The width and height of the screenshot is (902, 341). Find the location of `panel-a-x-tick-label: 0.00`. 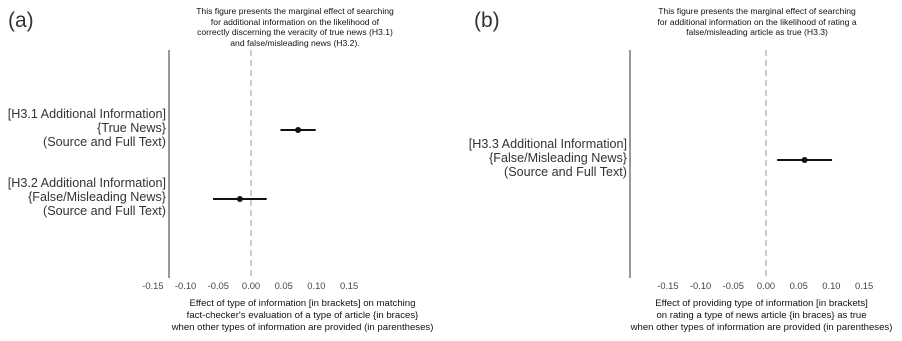

panel-a-x-tick-label: 0.00 is located at coordinates (251, 285).